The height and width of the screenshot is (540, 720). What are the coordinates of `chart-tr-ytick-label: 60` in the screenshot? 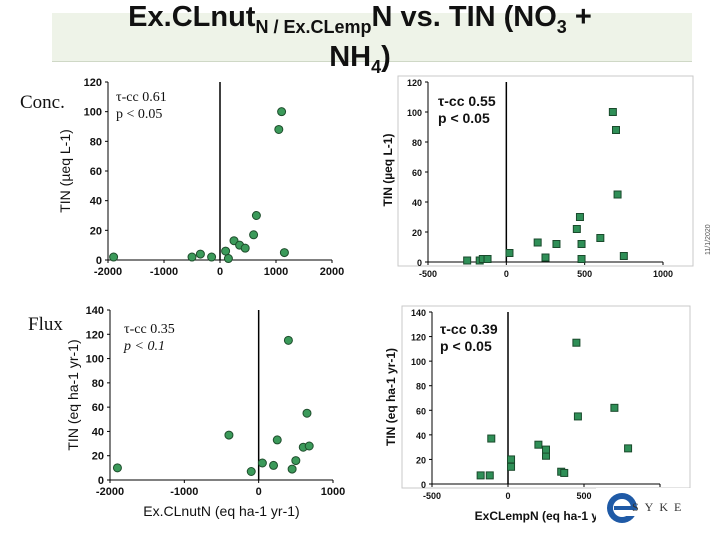 It's located at (417, 173).